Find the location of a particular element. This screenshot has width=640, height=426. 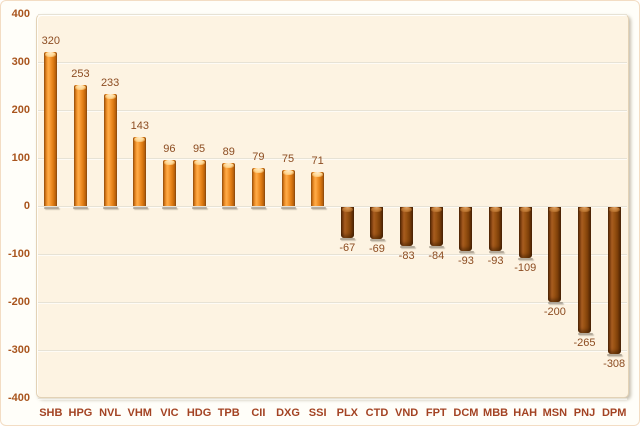

bar-cii is located at coordinates (258, 187).